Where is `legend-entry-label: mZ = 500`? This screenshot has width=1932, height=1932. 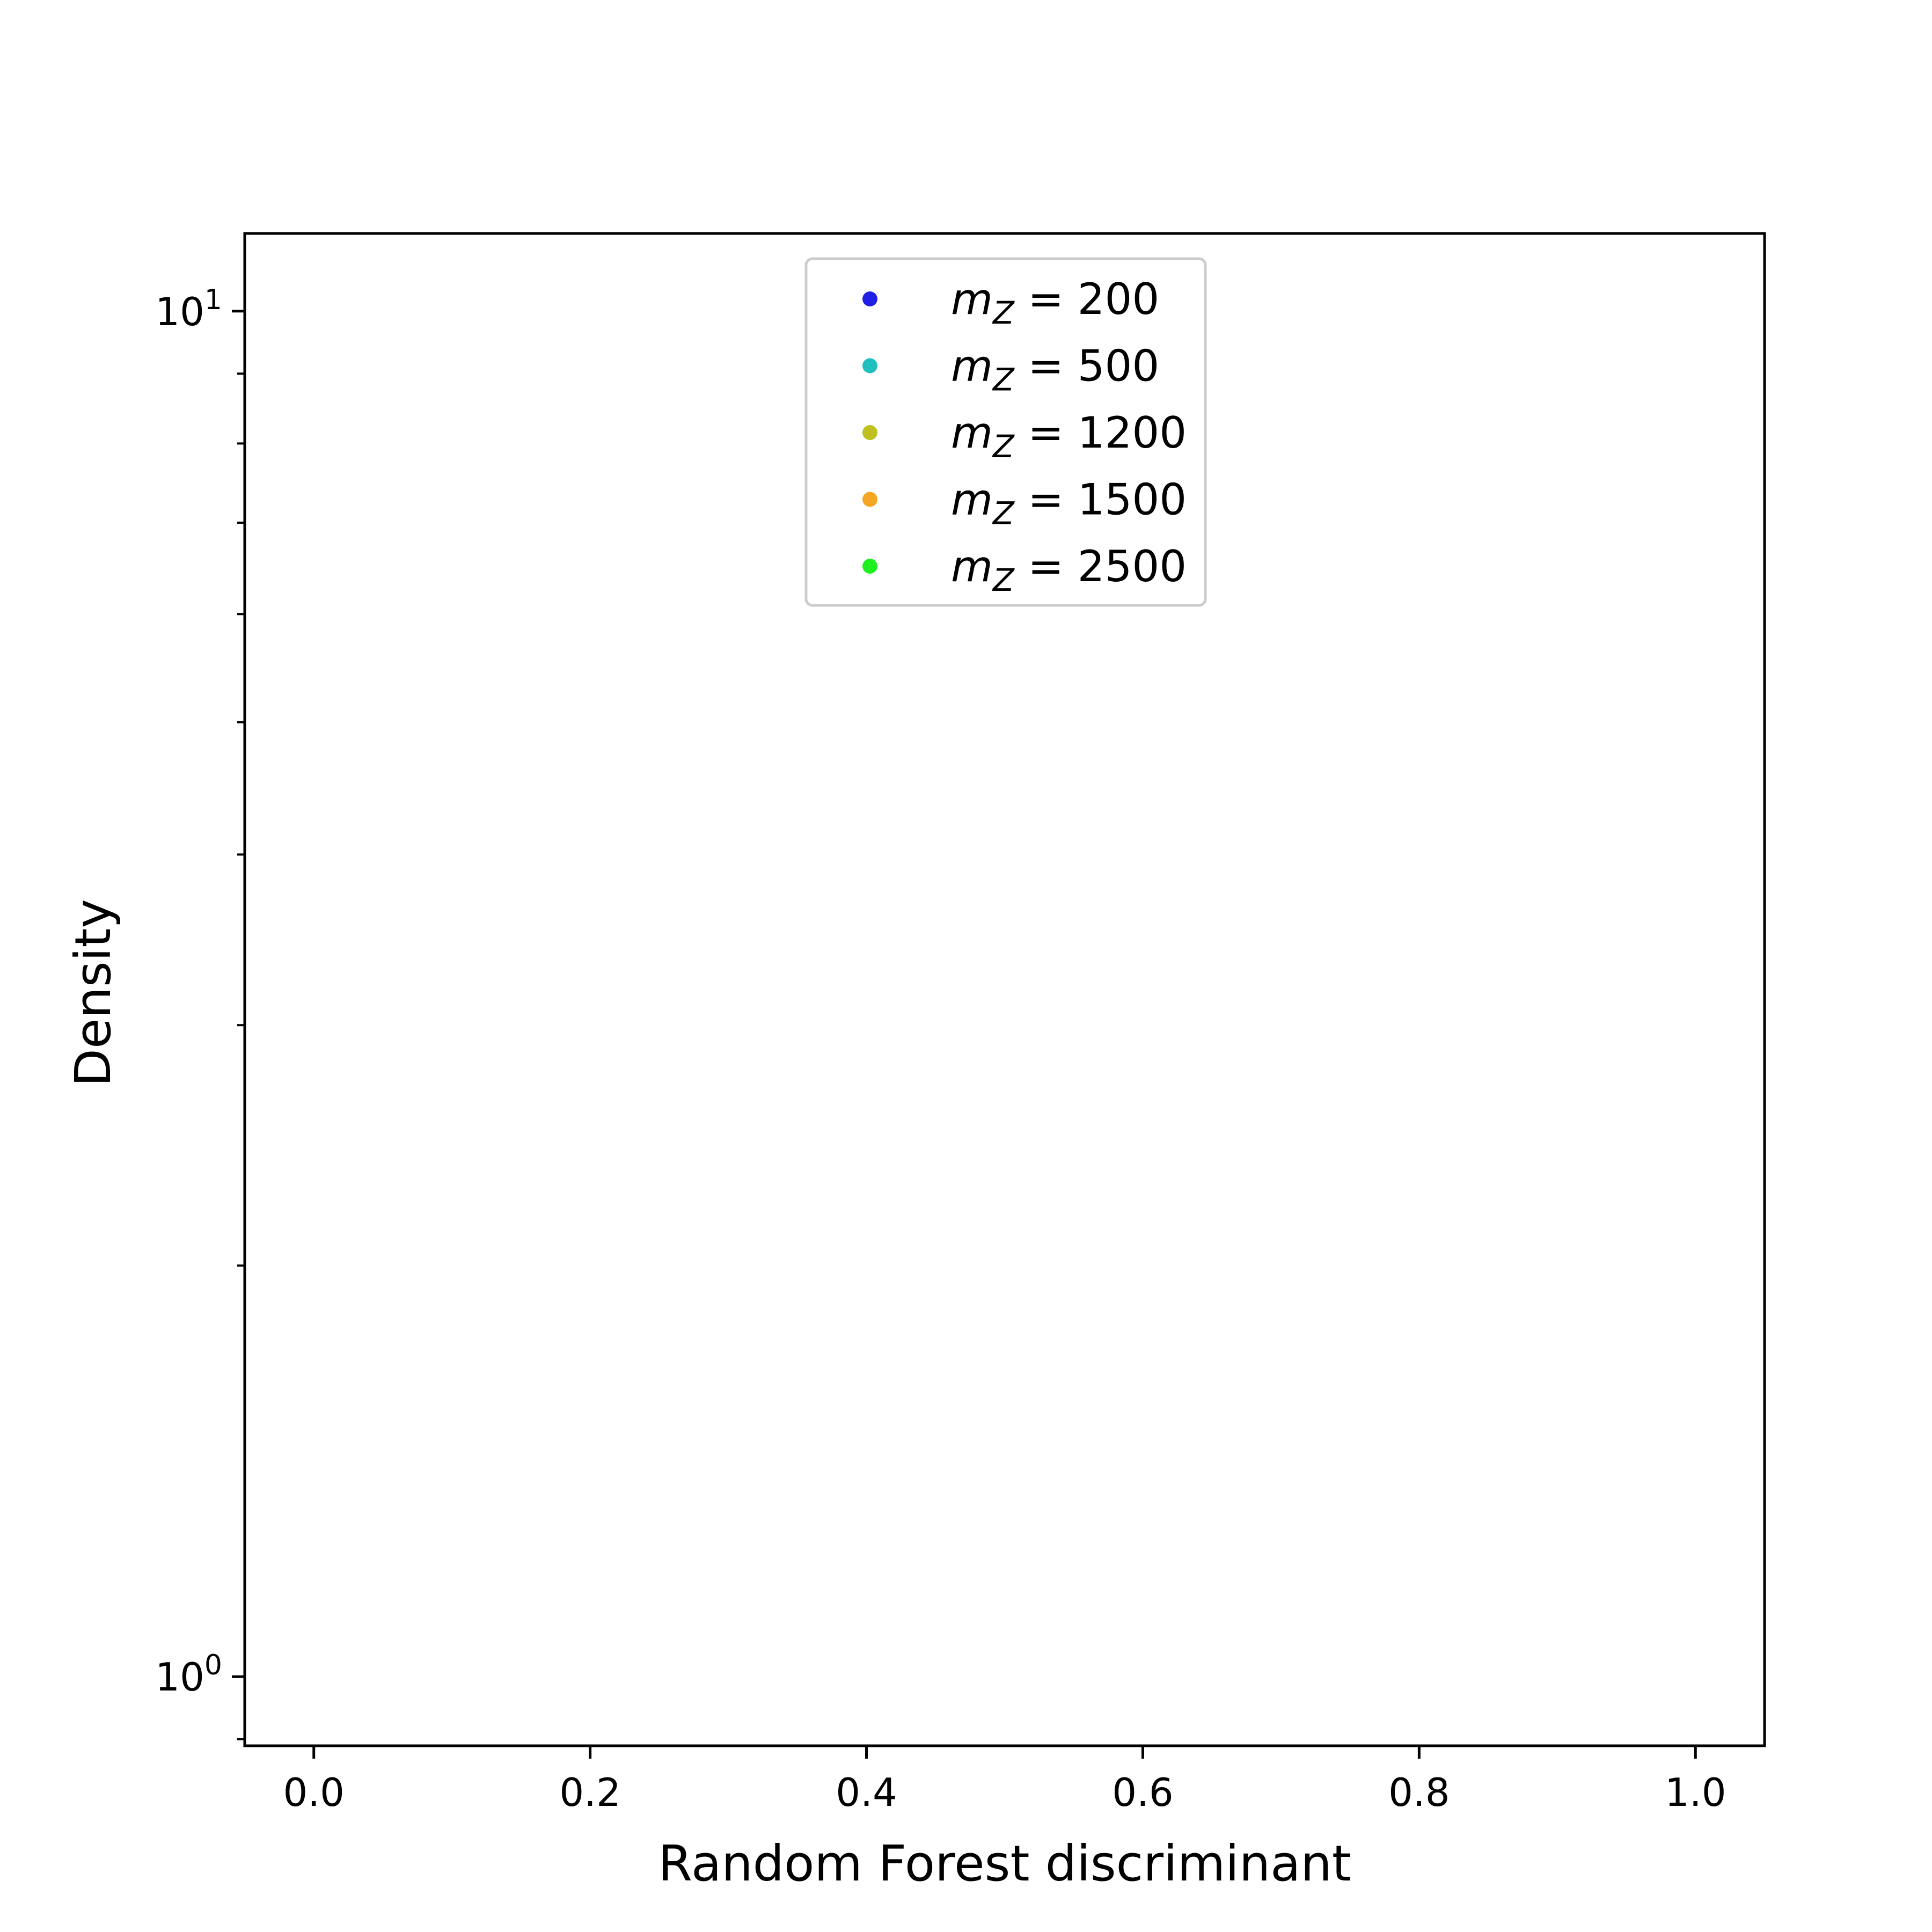 legend-entry-label: mZ = 500 is located at coordinates (1055, 369).